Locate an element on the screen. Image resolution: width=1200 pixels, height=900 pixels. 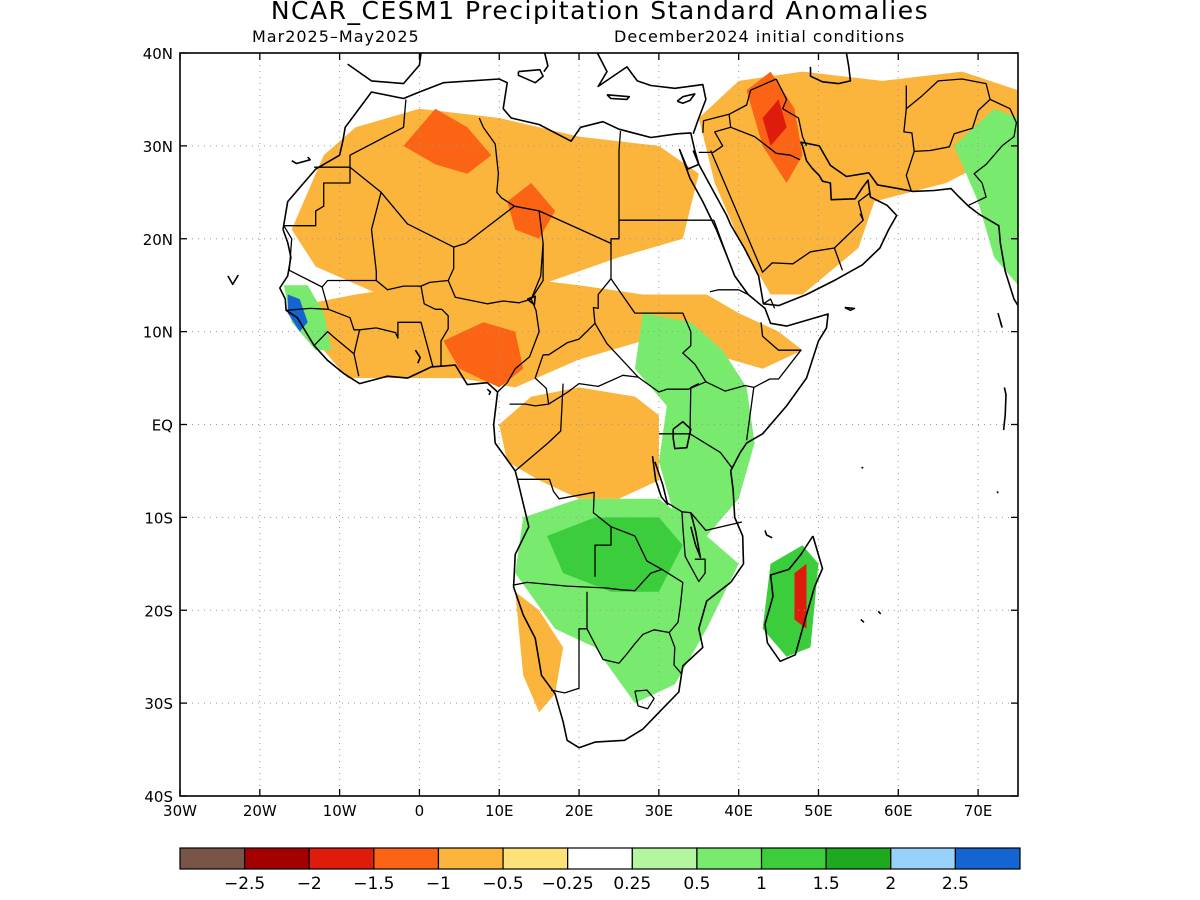
anomaly-region-nigeria-dry is located at coordinates (483, 355).